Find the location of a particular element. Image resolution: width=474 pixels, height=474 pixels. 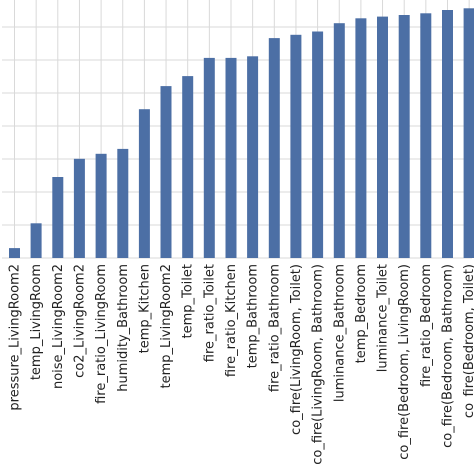

x-tick-label: pressure_LivingRoom2 is located at coordinates (15, 337).